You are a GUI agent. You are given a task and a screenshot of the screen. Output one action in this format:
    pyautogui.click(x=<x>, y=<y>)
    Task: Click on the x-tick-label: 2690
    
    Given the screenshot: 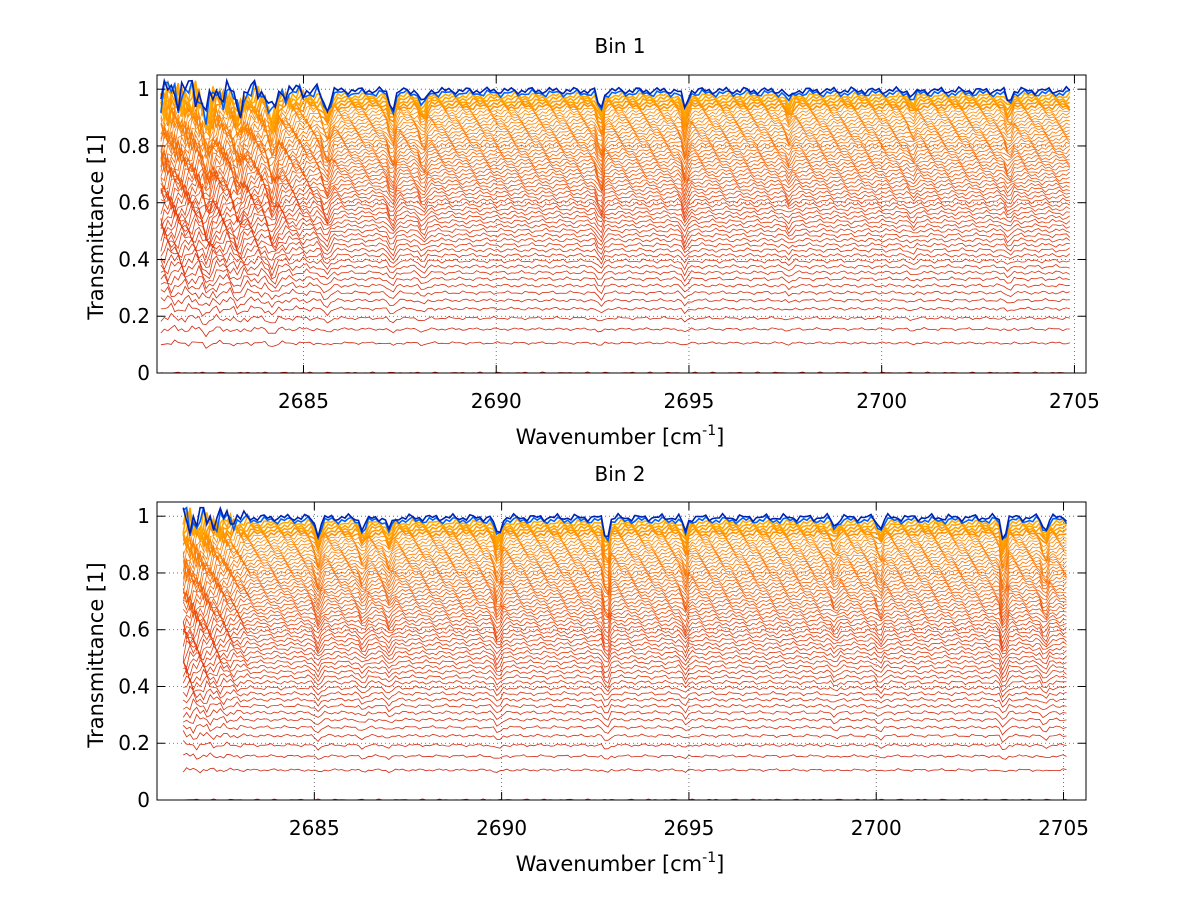 What is the action you would take?
    pyautogui.click(x=496, y=401)
    